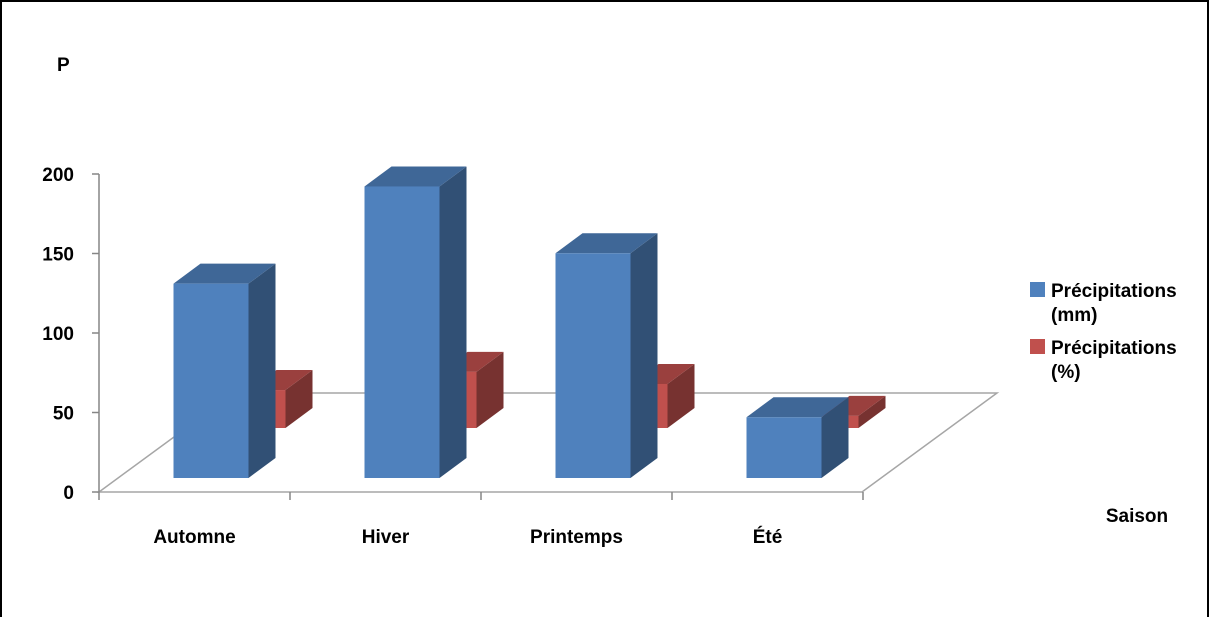 The height and width of the screenshot is (619, 1209). Describe the element at coordinates (68, 493) in the screenshot. I see `y-tick-label: 0` at that location.